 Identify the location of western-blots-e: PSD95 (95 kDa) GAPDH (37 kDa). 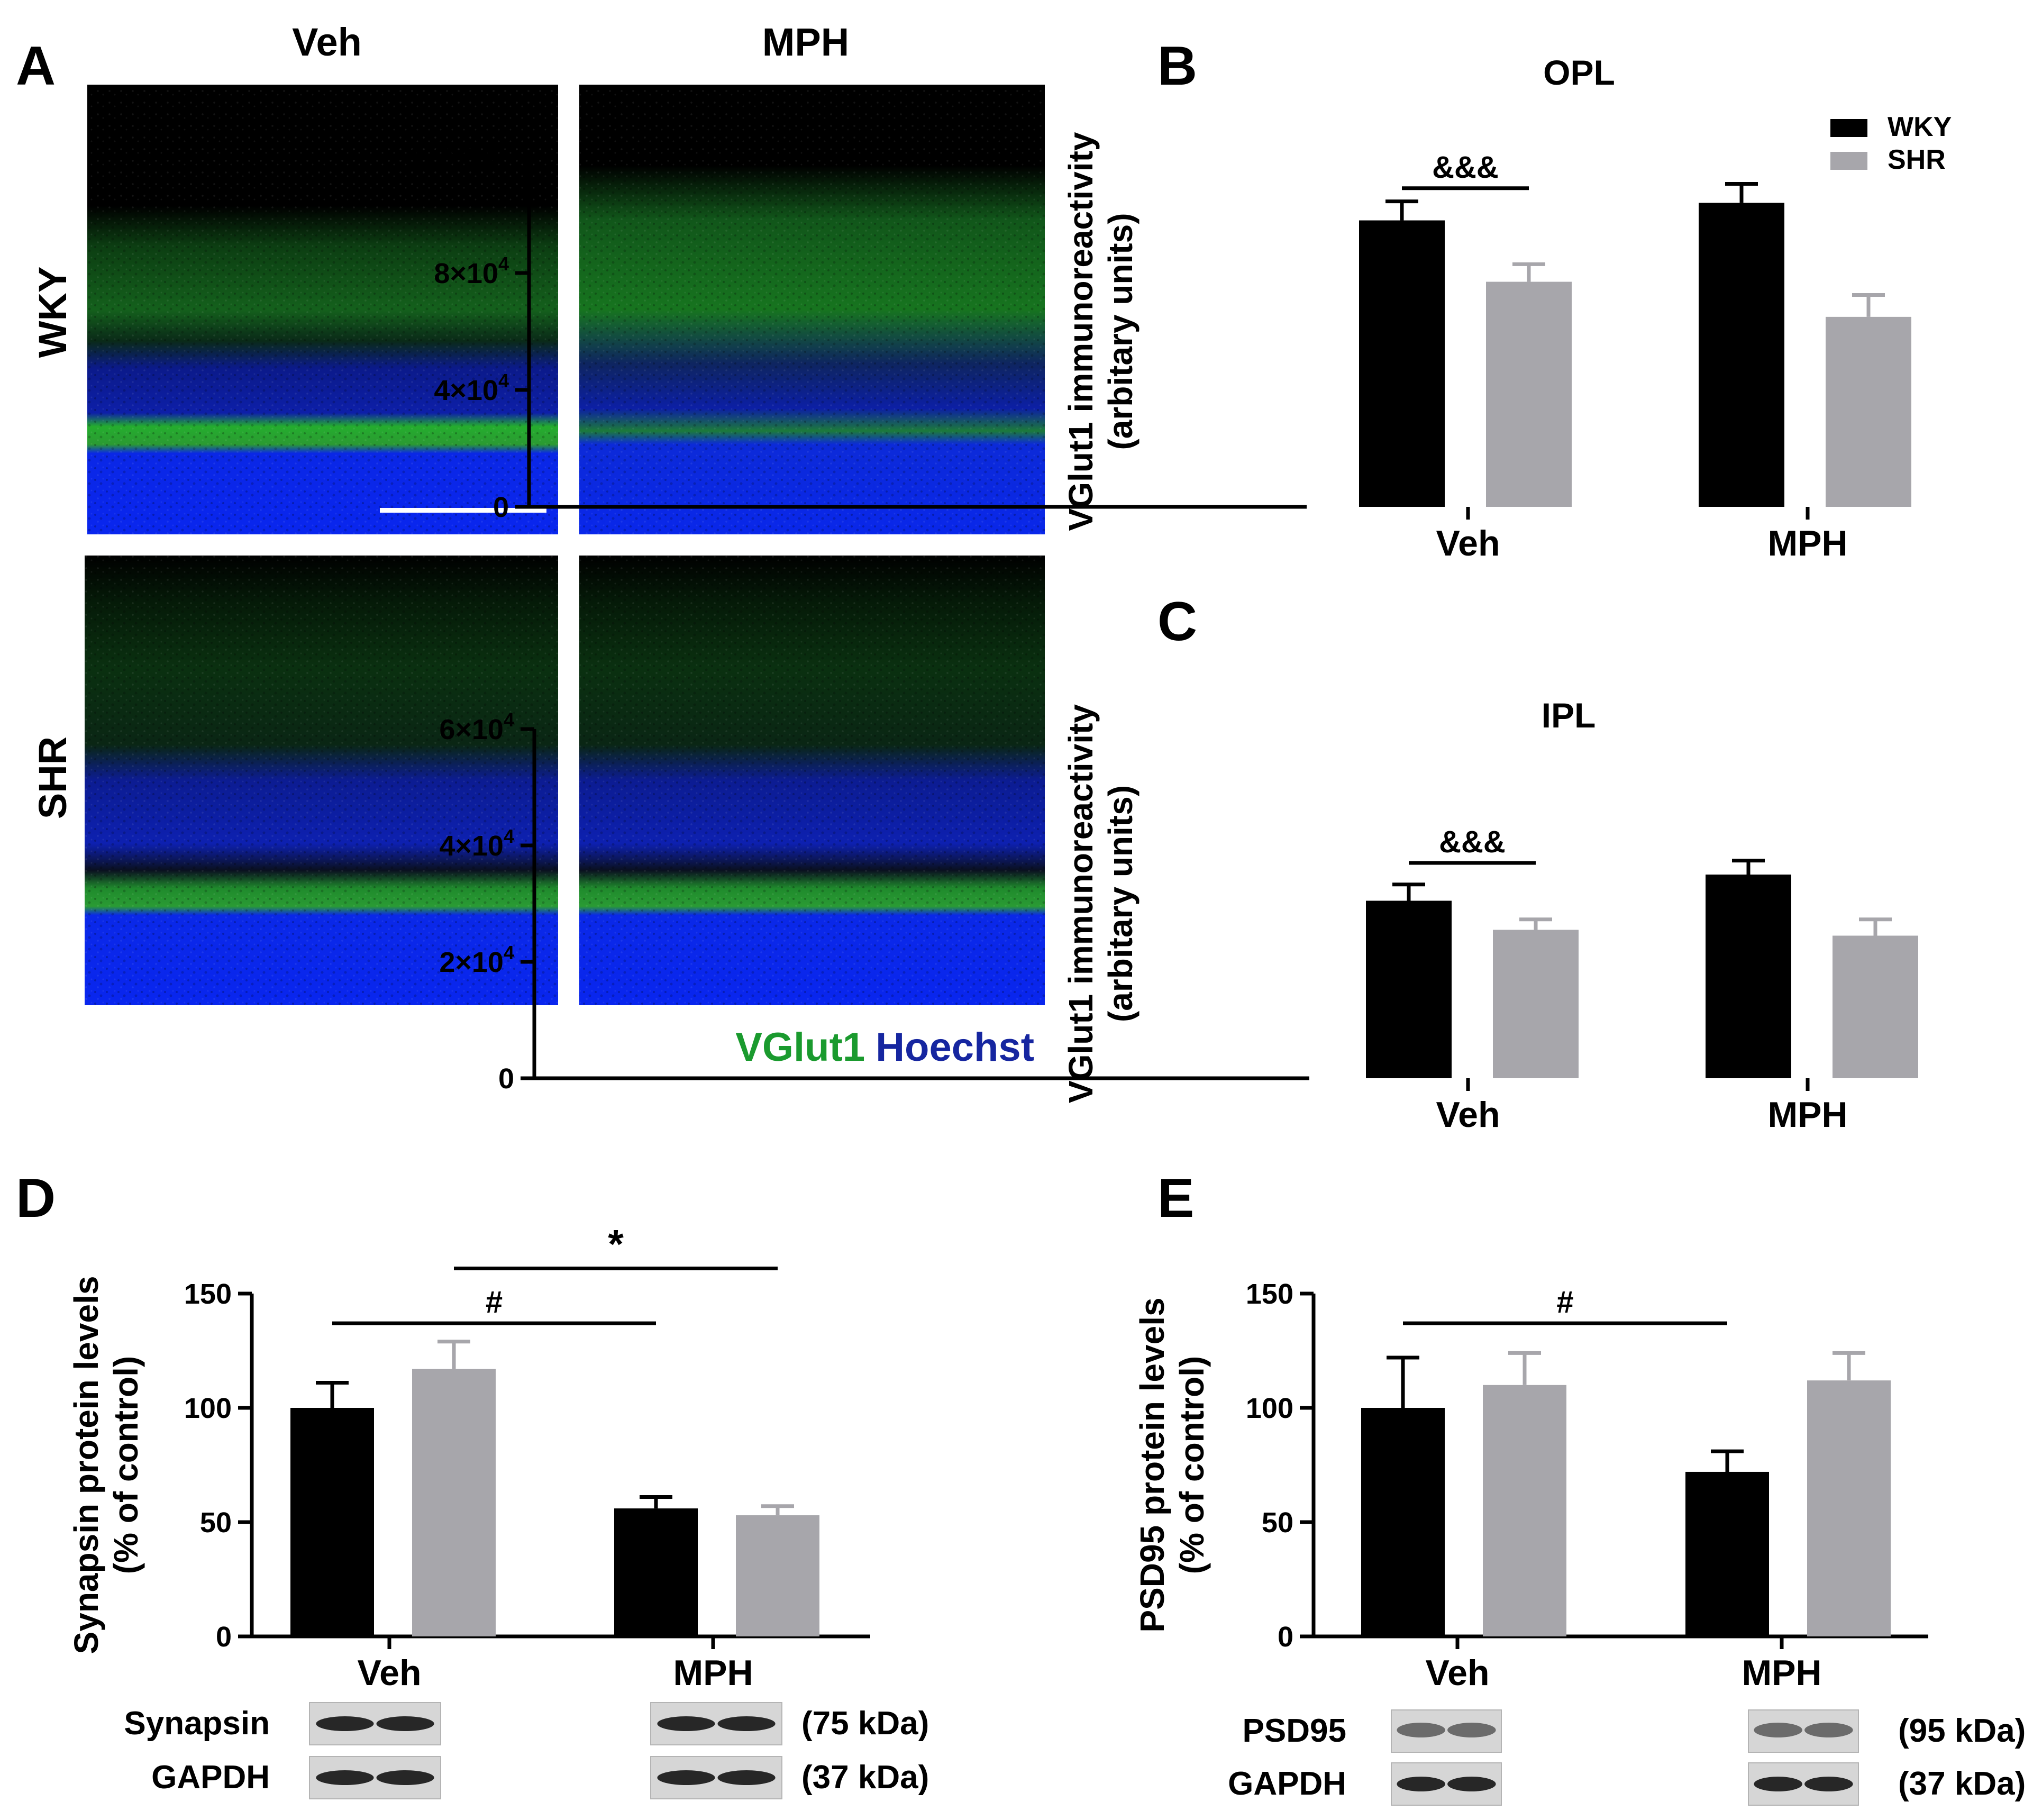
(1627, 1758).